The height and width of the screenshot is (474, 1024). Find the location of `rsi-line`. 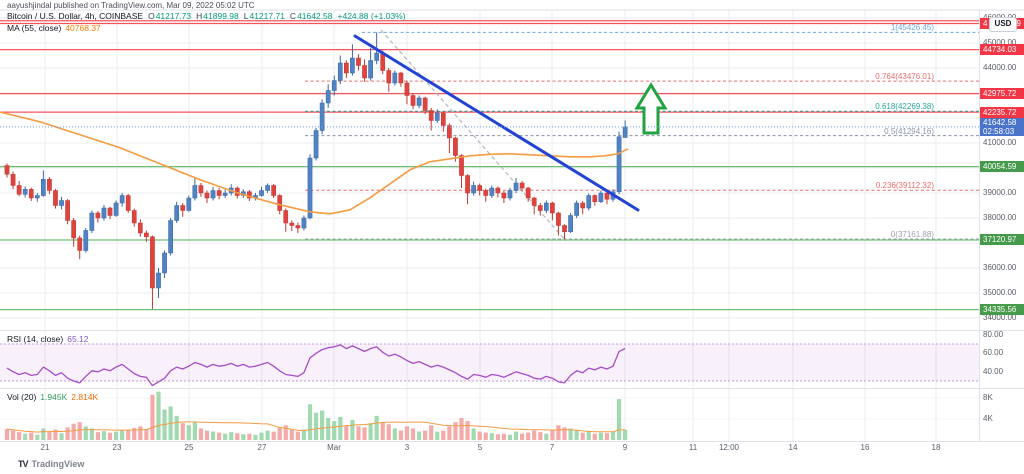

rsi-line is located at coordinates (316, 365).